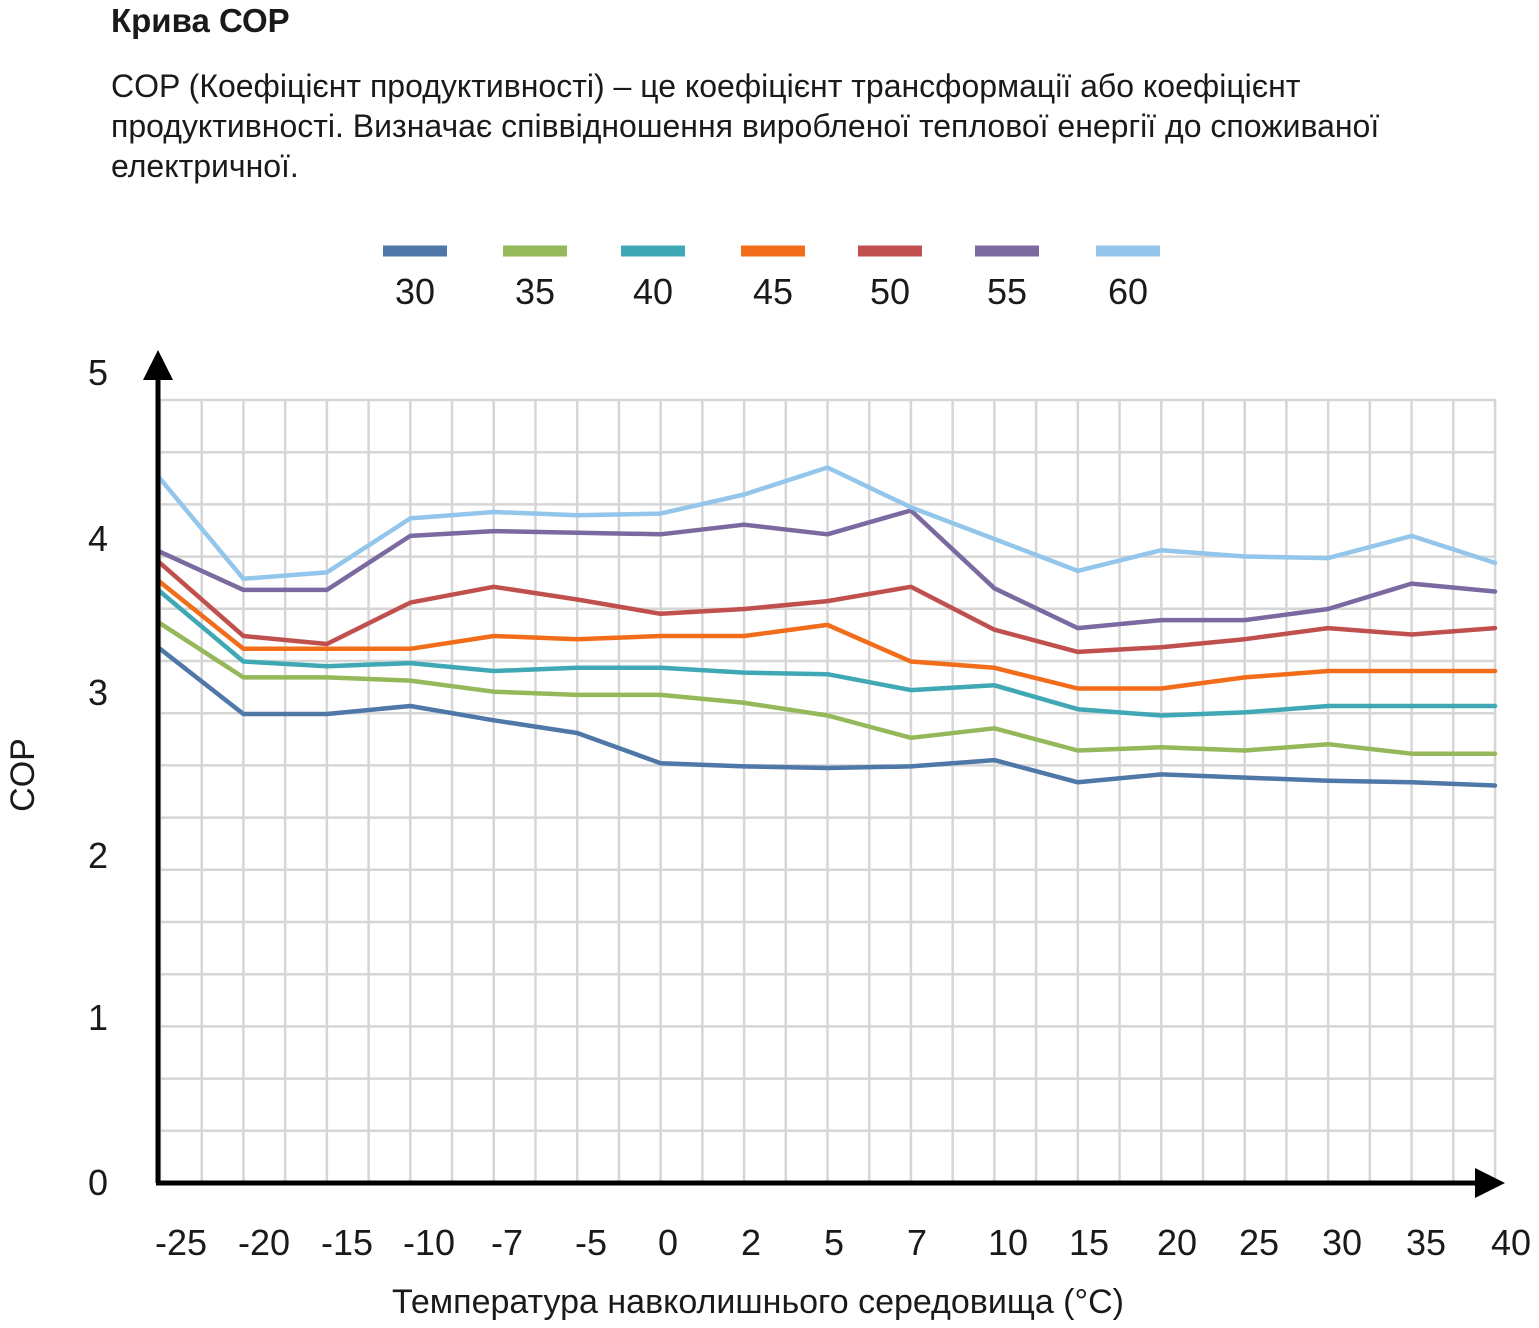 This screenshot has height=1328, width=1539. Describe the element at coordinates (751, 1242) in the screenshot. I see `x-tick-label: 2` at that location.